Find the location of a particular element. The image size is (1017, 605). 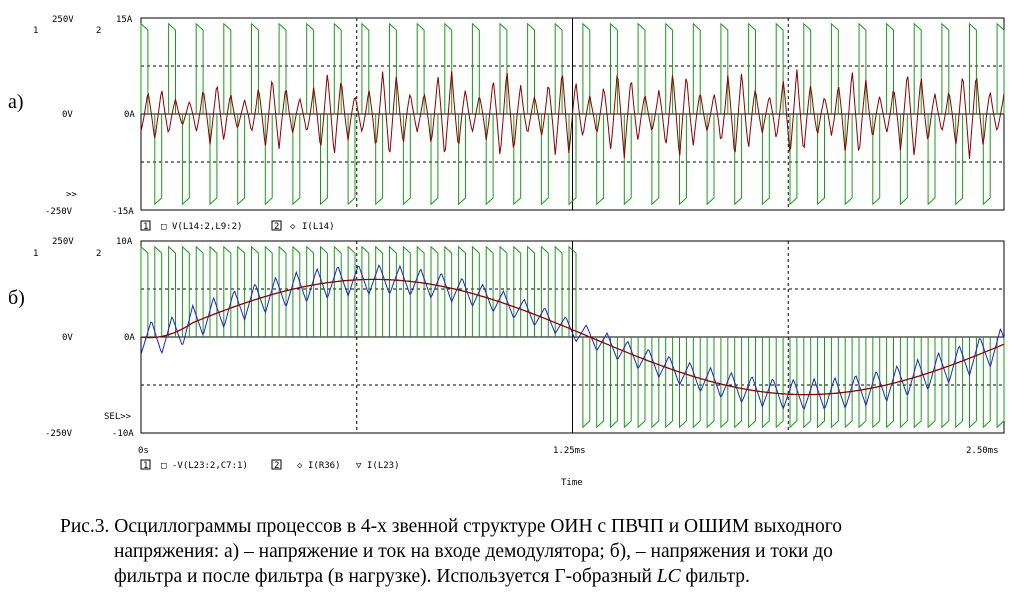

panel-b-left-tick-top: 250V is located at coordinates (63, 242).